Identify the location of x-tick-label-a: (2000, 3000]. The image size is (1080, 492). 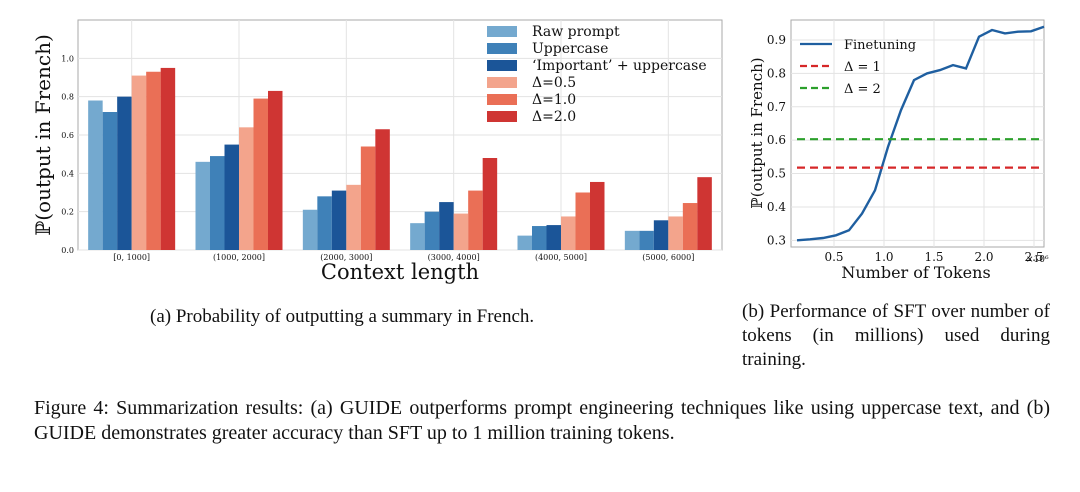
(346, 257).